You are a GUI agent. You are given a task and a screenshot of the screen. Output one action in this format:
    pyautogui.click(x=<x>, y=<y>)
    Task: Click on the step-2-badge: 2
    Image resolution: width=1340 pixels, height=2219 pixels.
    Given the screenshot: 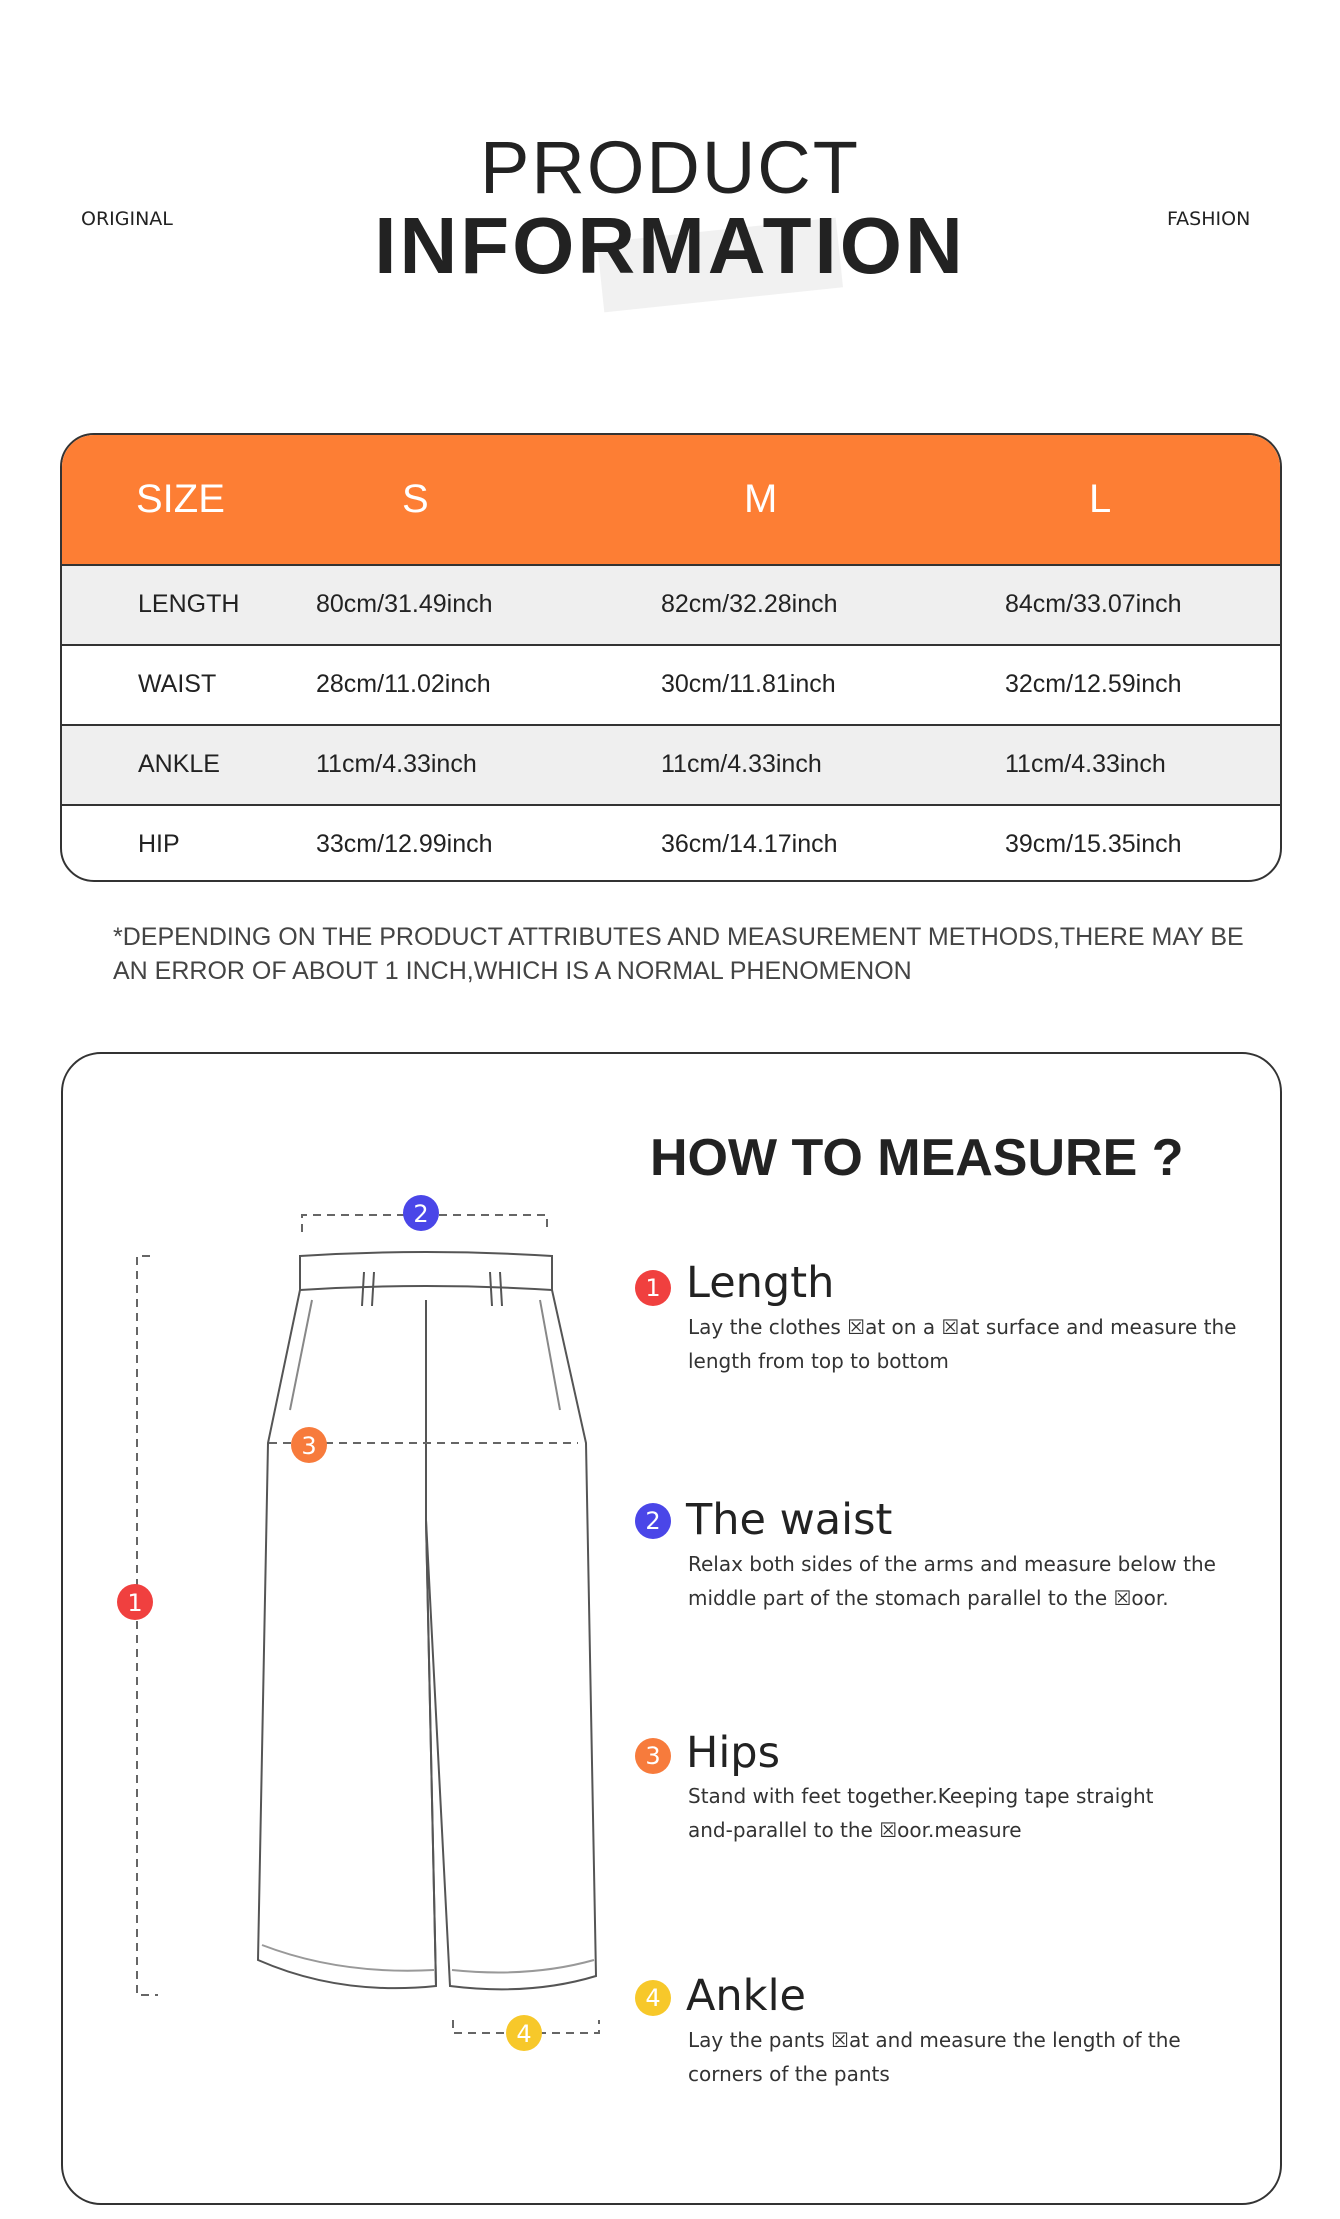 What is the action you would take?
    pyautogui.click(x=653, y=1521)
    